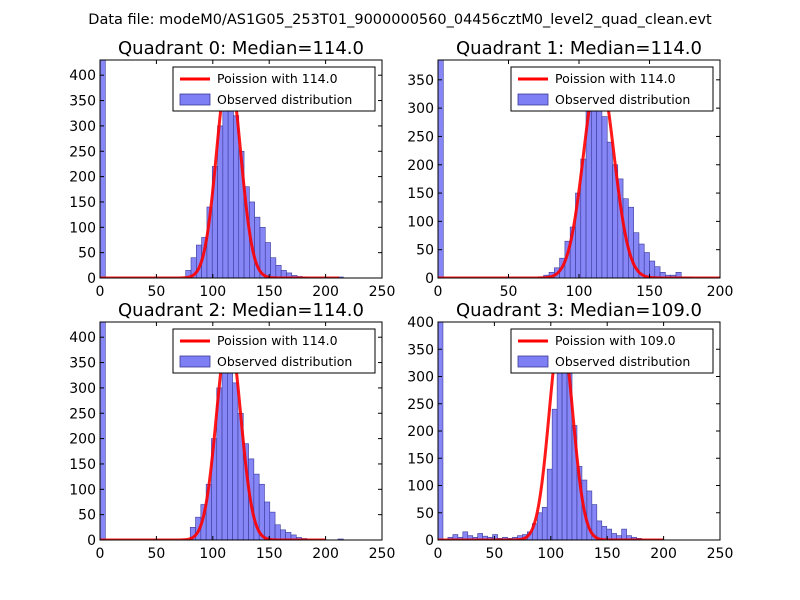 Image resolution: width=800 pixels, height=600 pixels. Describe the element at coordinates (579, 292) in the screenshot. I see `x-tick-label: 100` at that location.